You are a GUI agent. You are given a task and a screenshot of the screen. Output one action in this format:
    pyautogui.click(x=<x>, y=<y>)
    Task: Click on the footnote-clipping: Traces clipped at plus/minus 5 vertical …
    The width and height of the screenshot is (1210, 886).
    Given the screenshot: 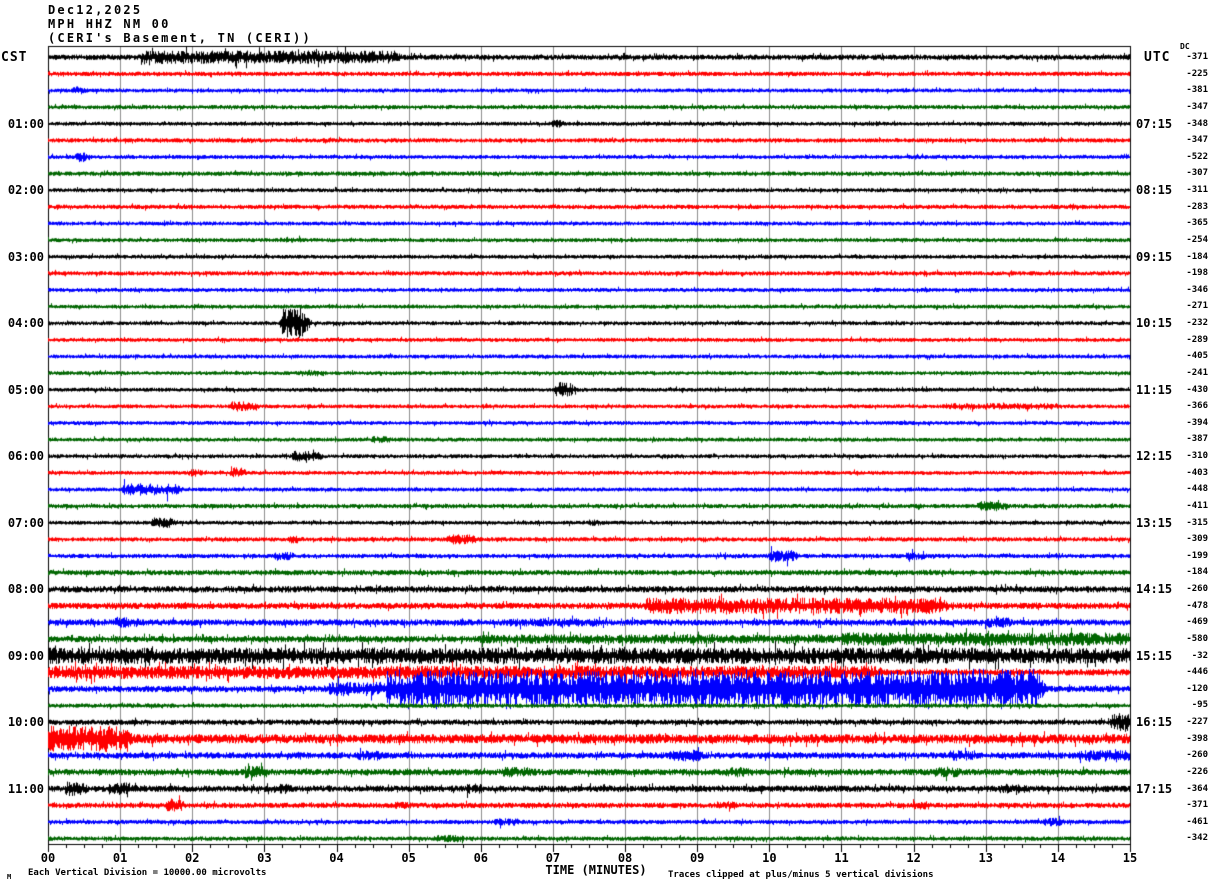 What is the action you would take?
    pyautogui.click(x=801, y=875)
    